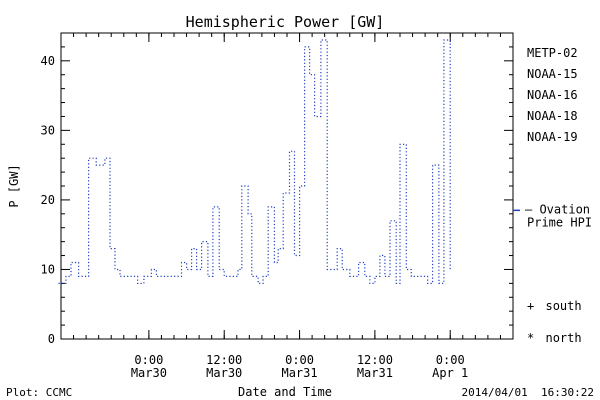 The height and width of the screenshot is (400, 600). Describe the element at coordinates (559, 222) in the screenshot. I see `hpi-label-line2: Prime HPI` at that location.